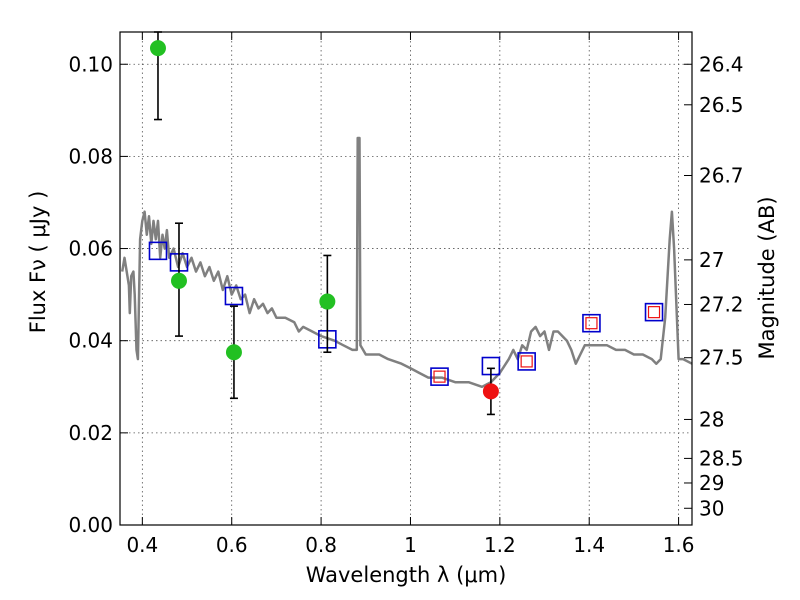  What do you see at coordinates (721, 64) in the screenshot?
I see `y2-tick-label: 26.4` at bounding box center [721, 64].